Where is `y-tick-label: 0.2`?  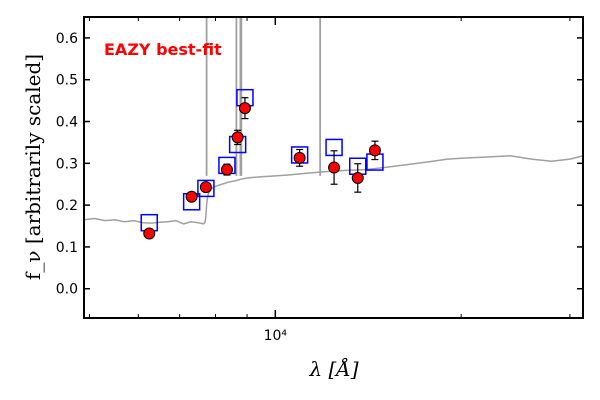 y-tick-label: 0.2 is located at coordinates (67, 206).